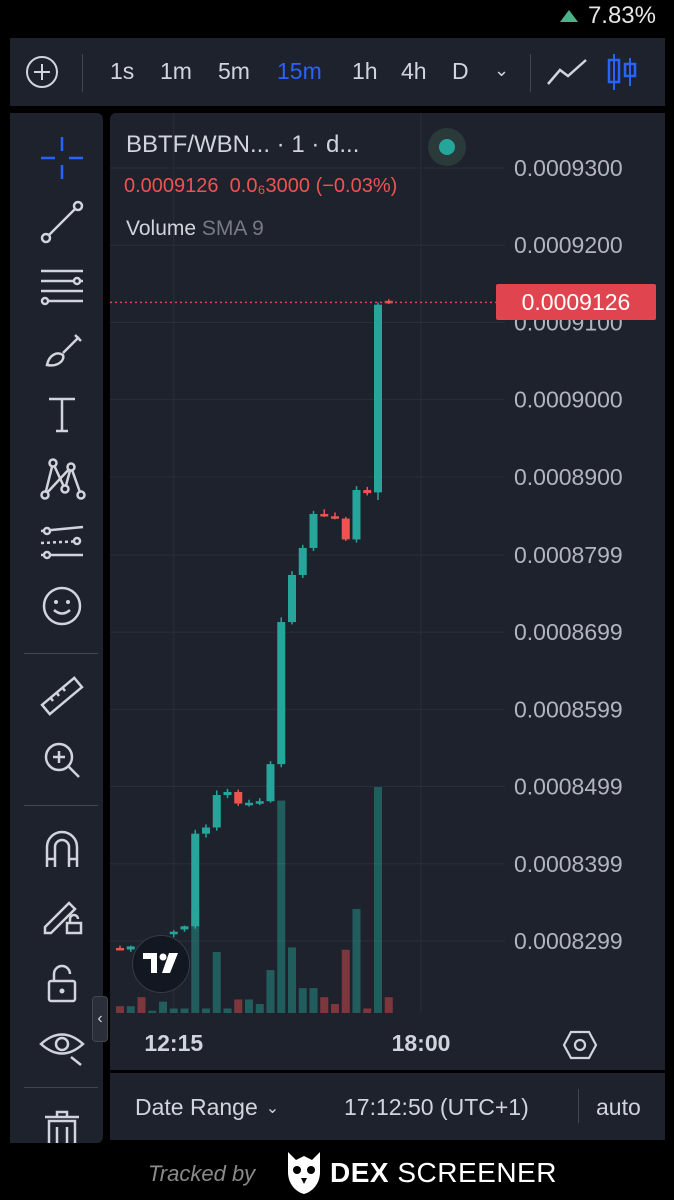 This screenshot has height=1200, width=674. I want to click on status-change: 7.83%, so click(607, 16).